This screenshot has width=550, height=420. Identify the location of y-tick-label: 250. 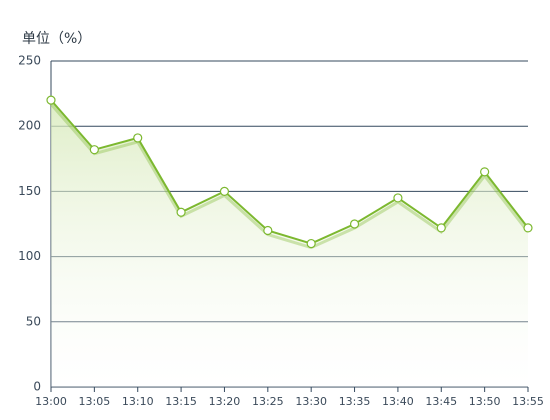
(29, 61).